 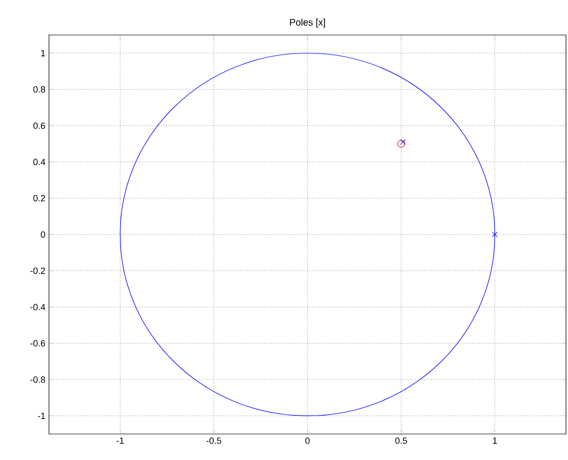 I want to click on y-tick-label: -0.2, so click(x=38, y=271).